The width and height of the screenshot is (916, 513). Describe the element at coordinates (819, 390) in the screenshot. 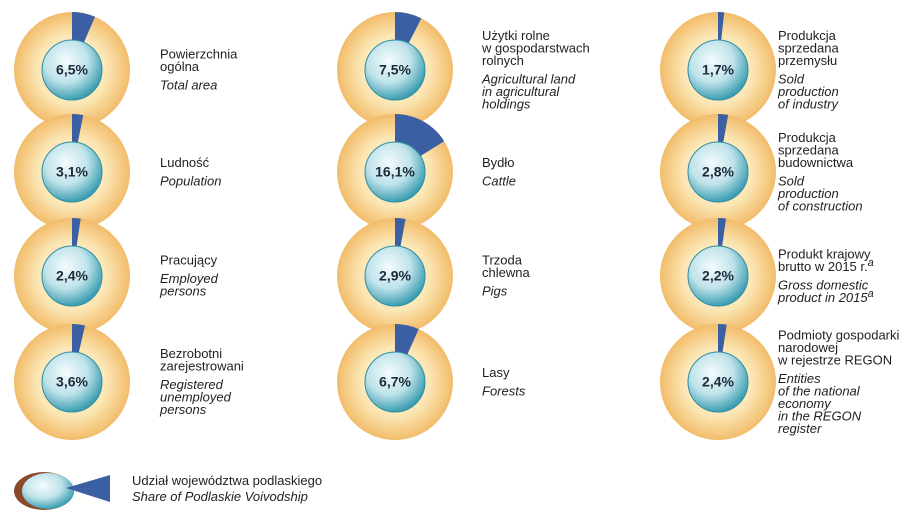

I see `label-line: of the national` at that location.